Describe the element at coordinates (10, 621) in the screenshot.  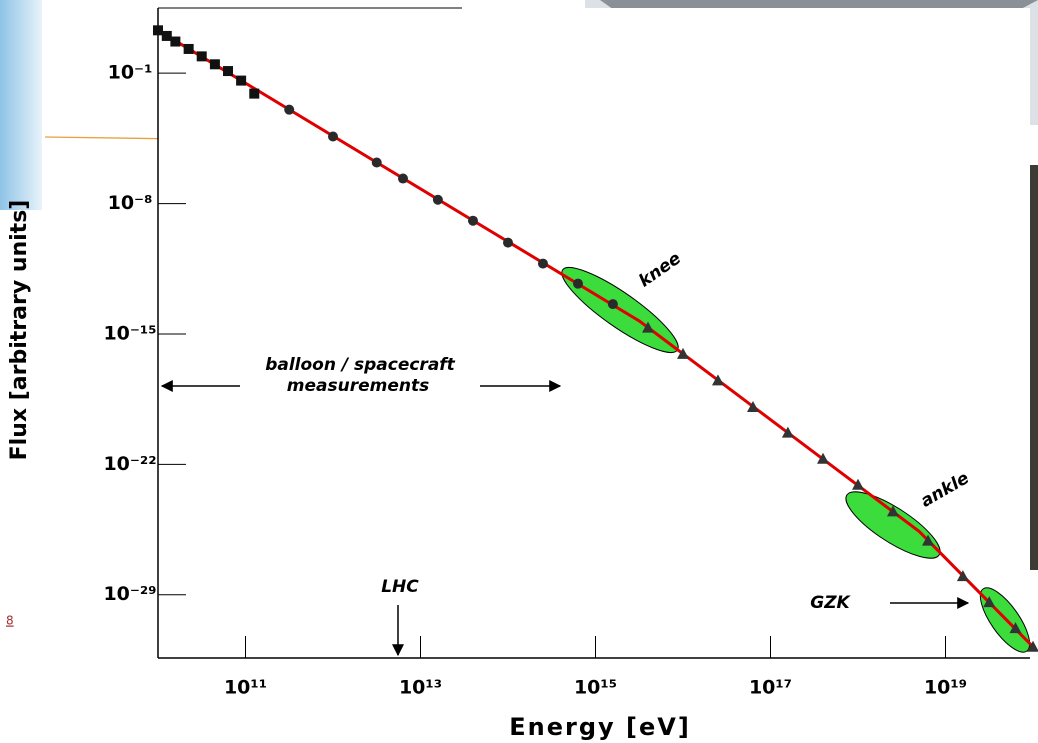
I see `fragment-text: 8` at that location.